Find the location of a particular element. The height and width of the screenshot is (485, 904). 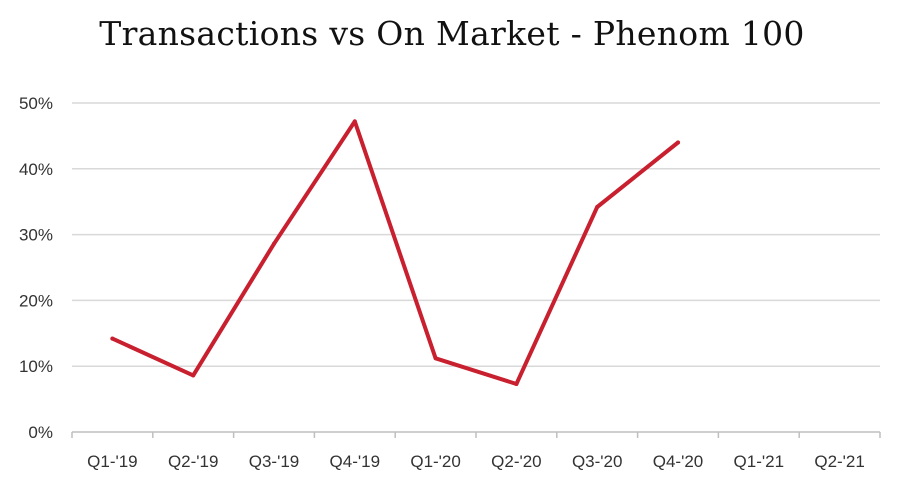

y-tick-label: 40% is located at coordinates (36, 169).